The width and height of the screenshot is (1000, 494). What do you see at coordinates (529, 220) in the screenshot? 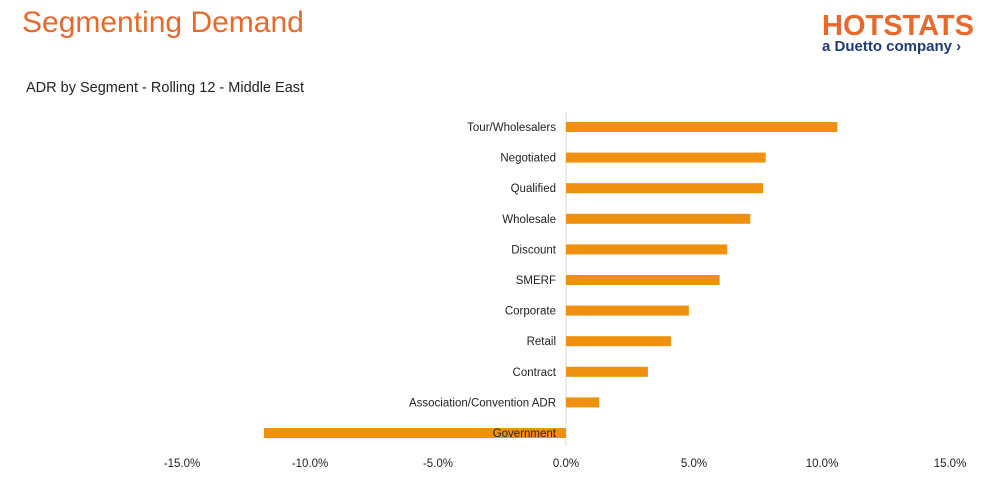
I see `category-label: Wholesale` at bounding box center [529, 220].